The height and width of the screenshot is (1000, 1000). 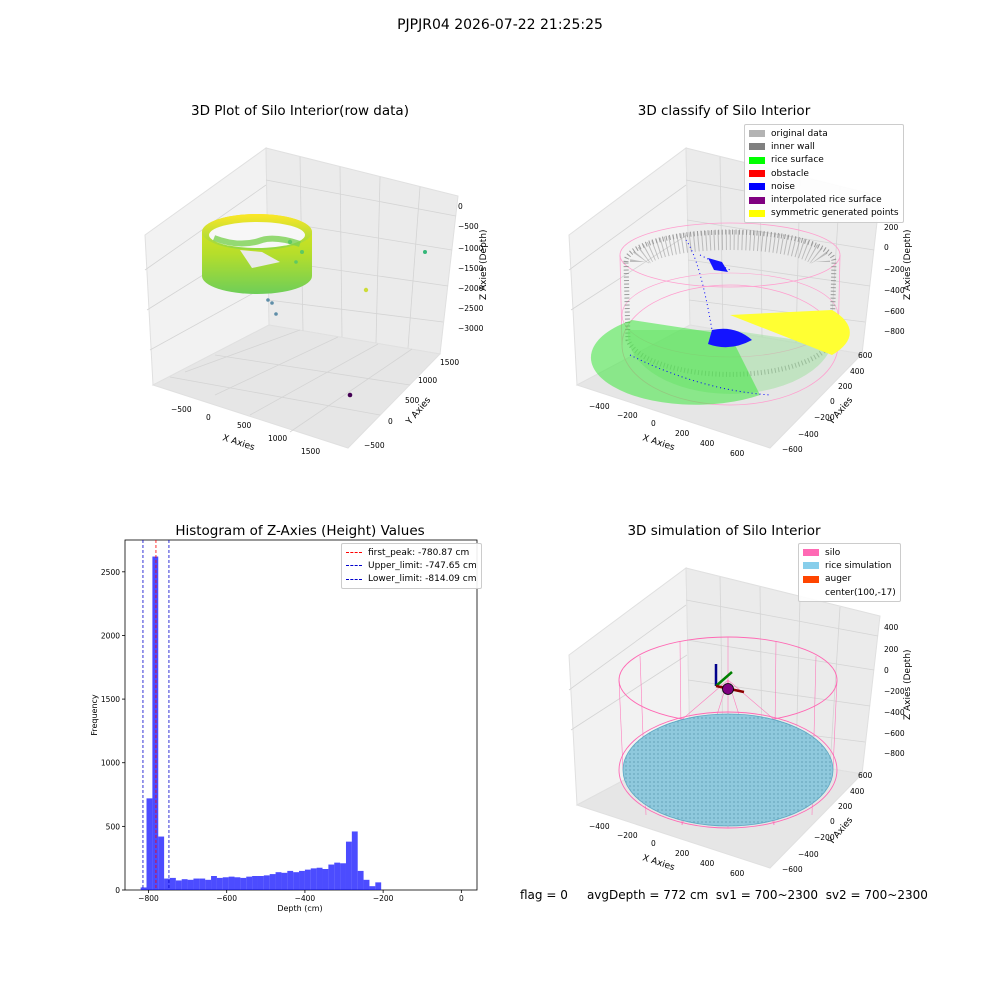 I want to click on raw-outlier-points, so click(x=346, y=324).